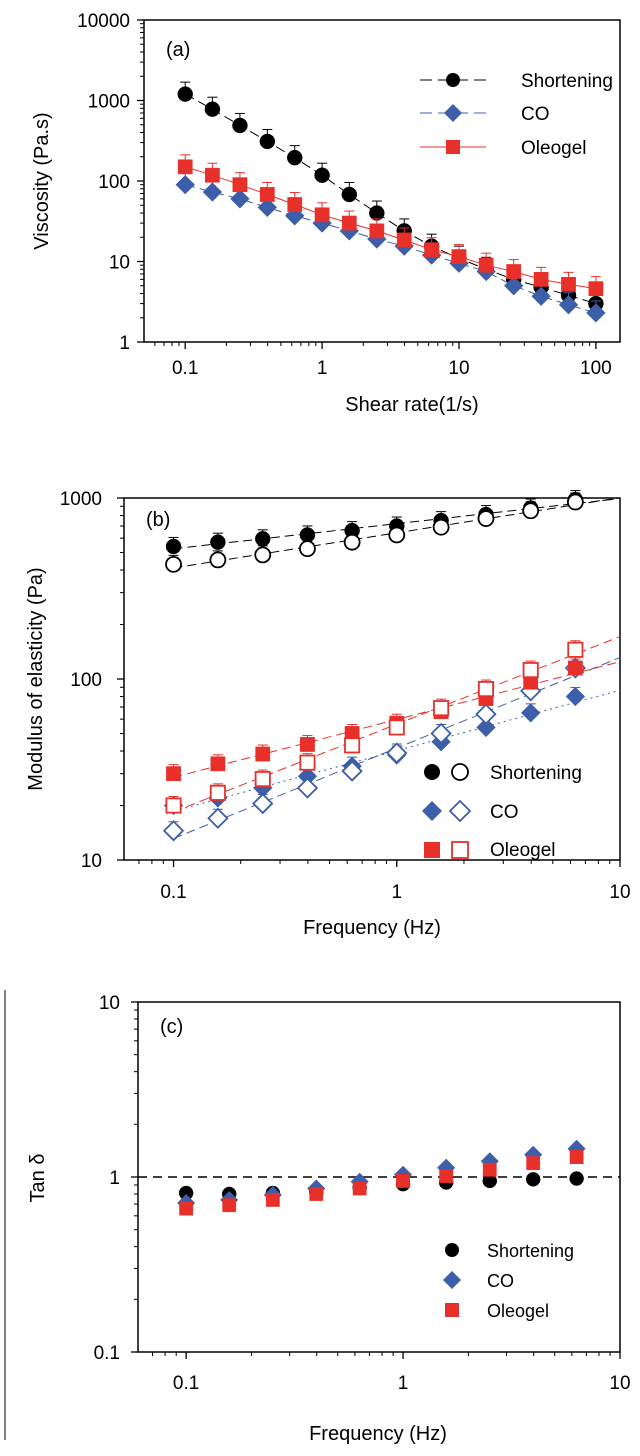 This screenshot has width=640, height=1456. What do you see at coordinates (460, 811) in the screenshot?
I see `legend-marker-co-open` at bounding box center [460, 811].